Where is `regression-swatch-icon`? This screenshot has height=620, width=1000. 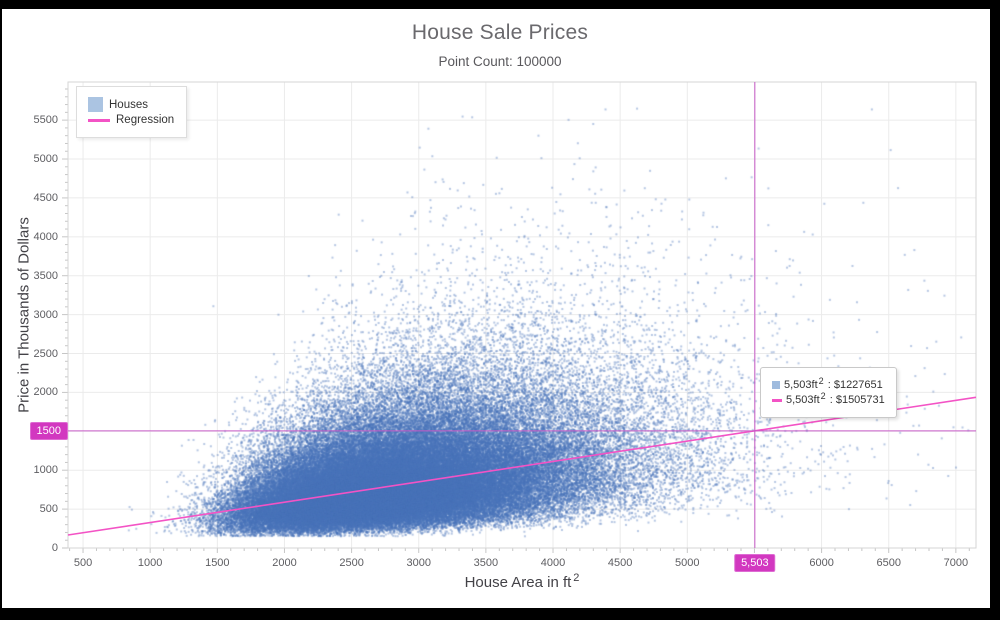 regression-swatch-icon is located at coordinates (99, 120).